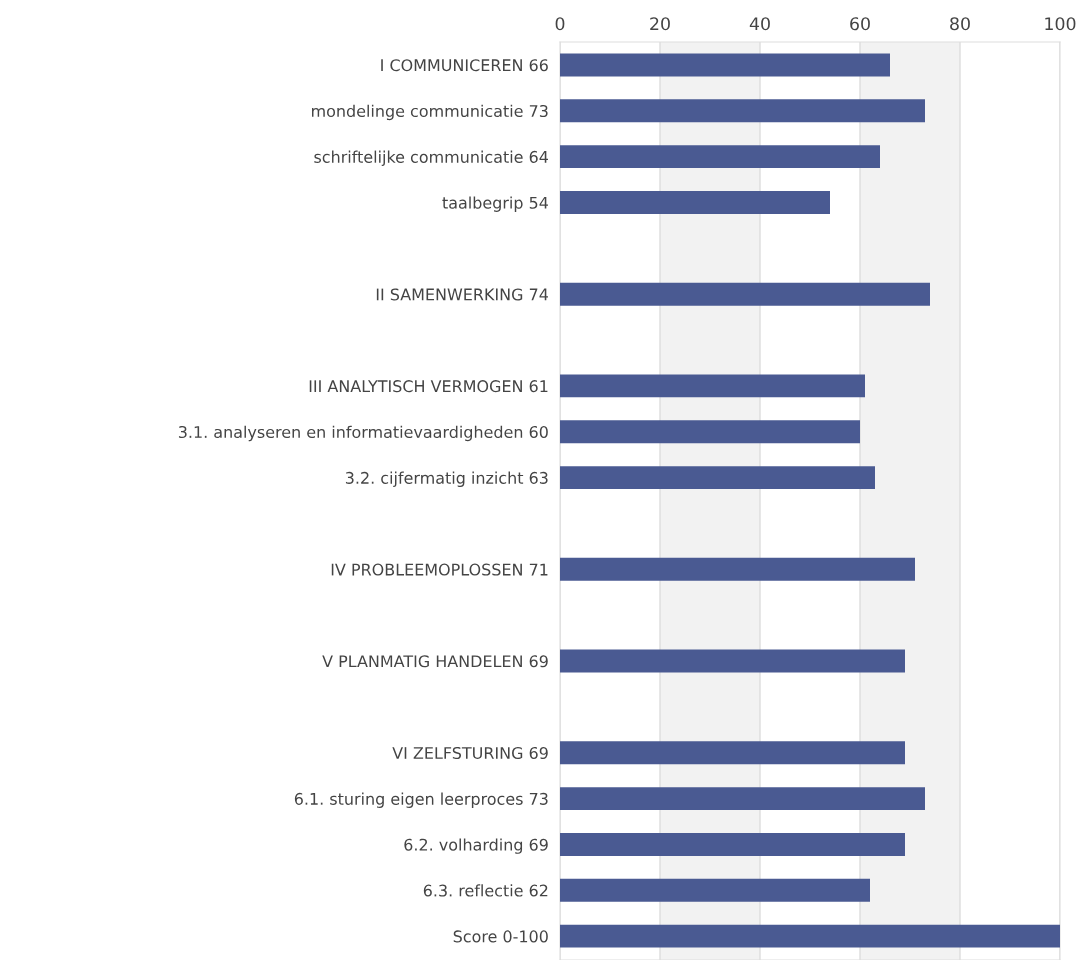 This screenshot has height=960, width=1085. Describe the element at coordinates (476, 846) in the screenshot. I see `y-tick-label: 6.2. volharding 69` at that location.